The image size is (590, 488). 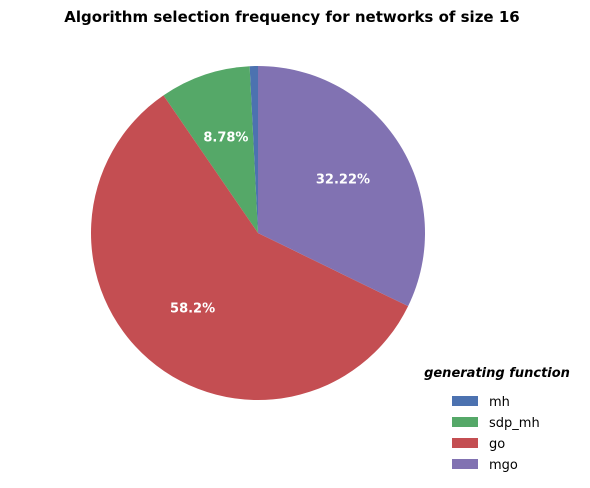 I want to click on pie-label-sdp-mh: 8.78%, so click(x=225, y=138).